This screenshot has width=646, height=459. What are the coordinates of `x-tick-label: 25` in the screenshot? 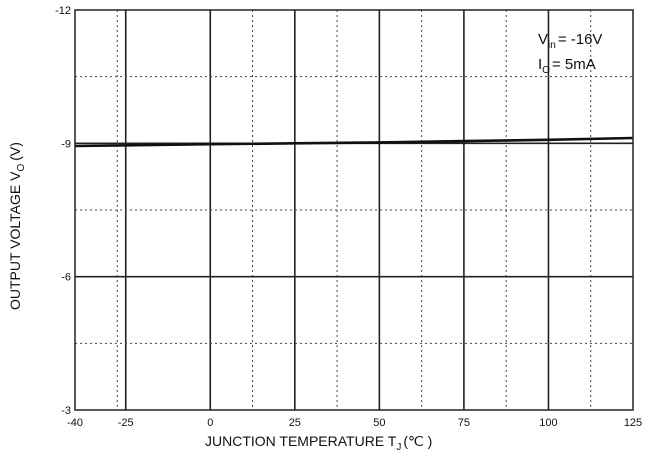 It's located at (295, 423).